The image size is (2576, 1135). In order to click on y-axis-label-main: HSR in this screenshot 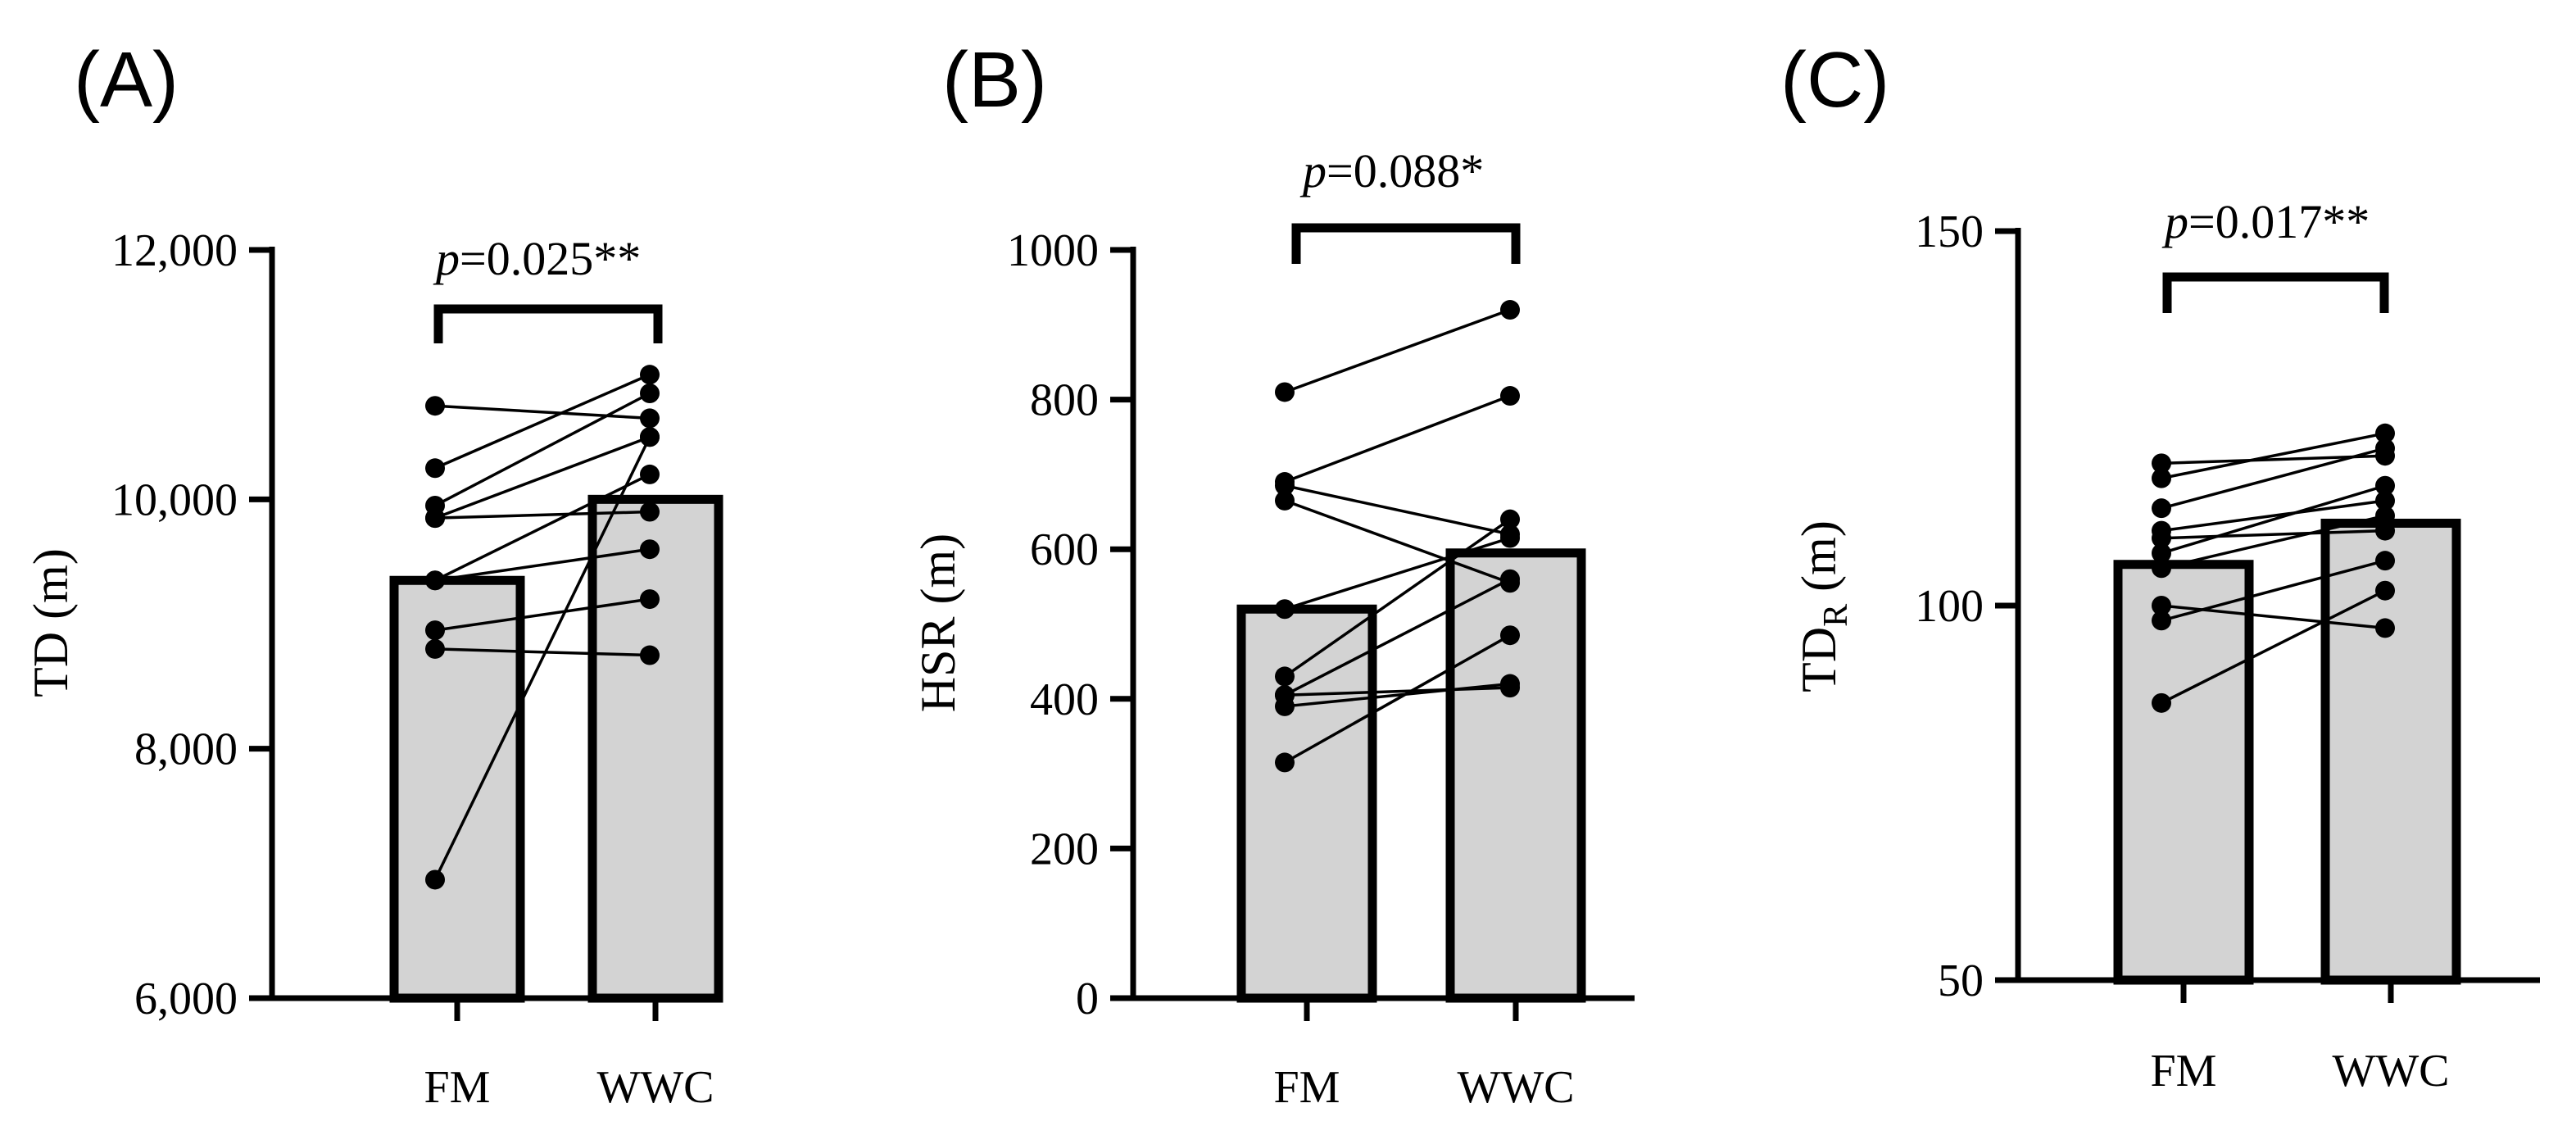, I will do `click(938, 664)`.